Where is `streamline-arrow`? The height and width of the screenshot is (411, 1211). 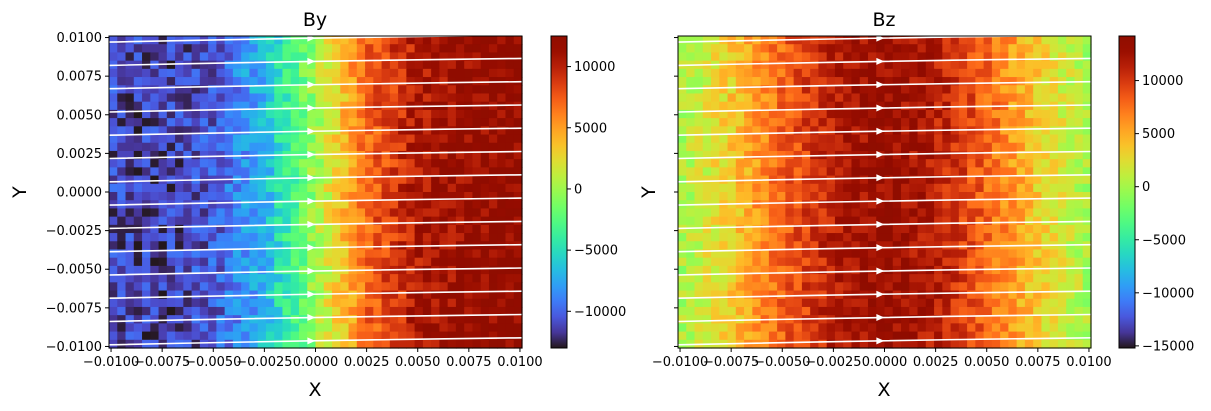
streamline-arrow is located at coordinates (311, 318).